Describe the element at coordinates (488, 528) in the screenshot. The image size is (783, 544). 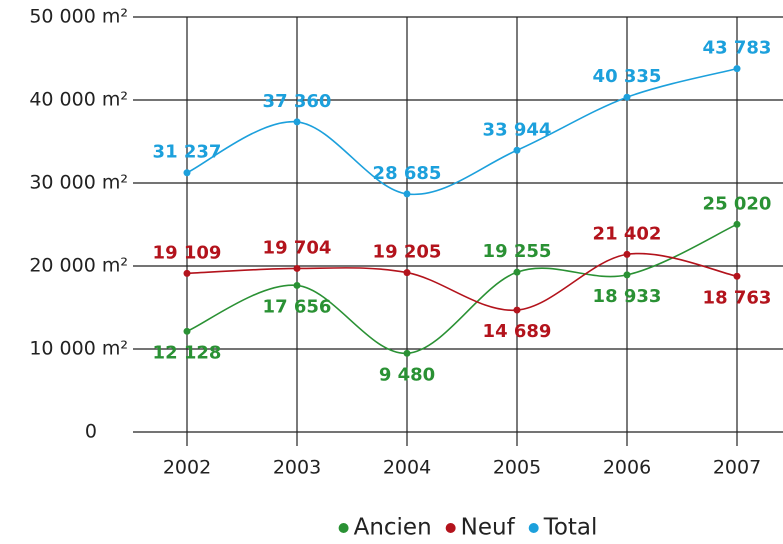
I see `legend-label: Neuf` at that location.